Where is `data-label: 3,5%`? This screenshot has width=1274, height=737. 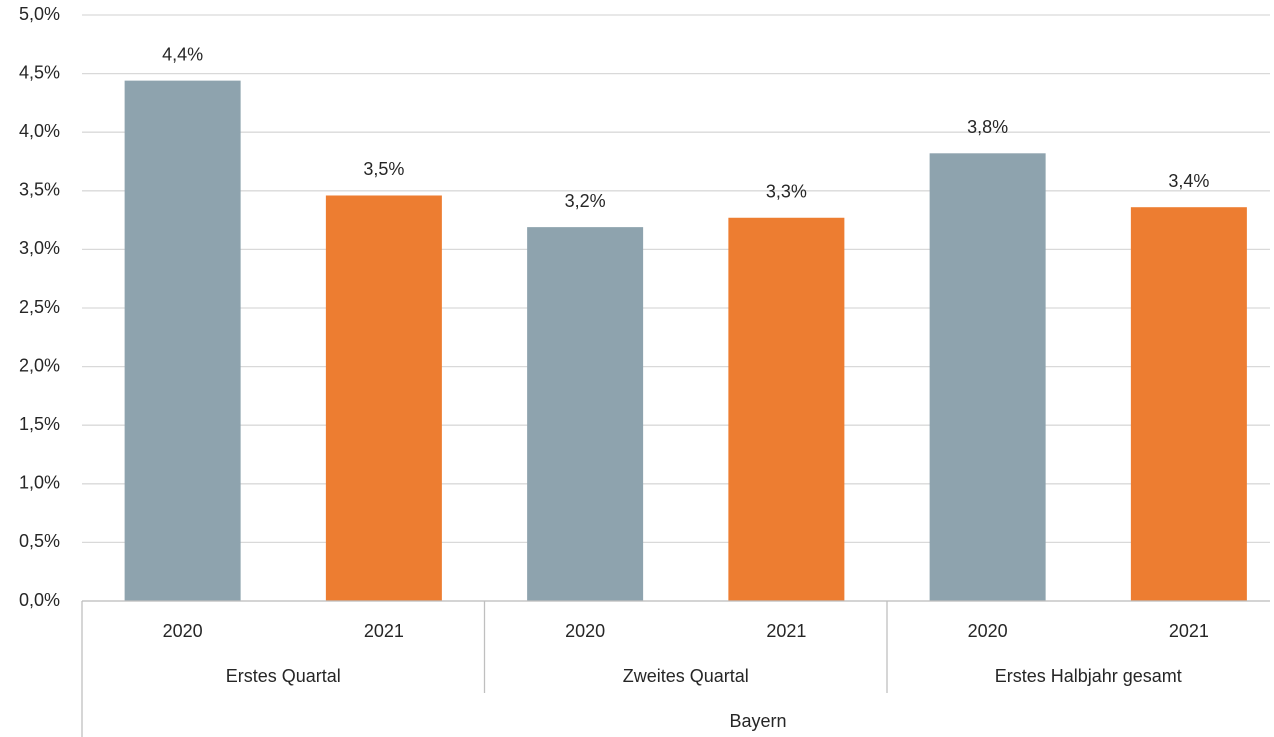 data-label: 3,5% is located at coordinates (383, 169).